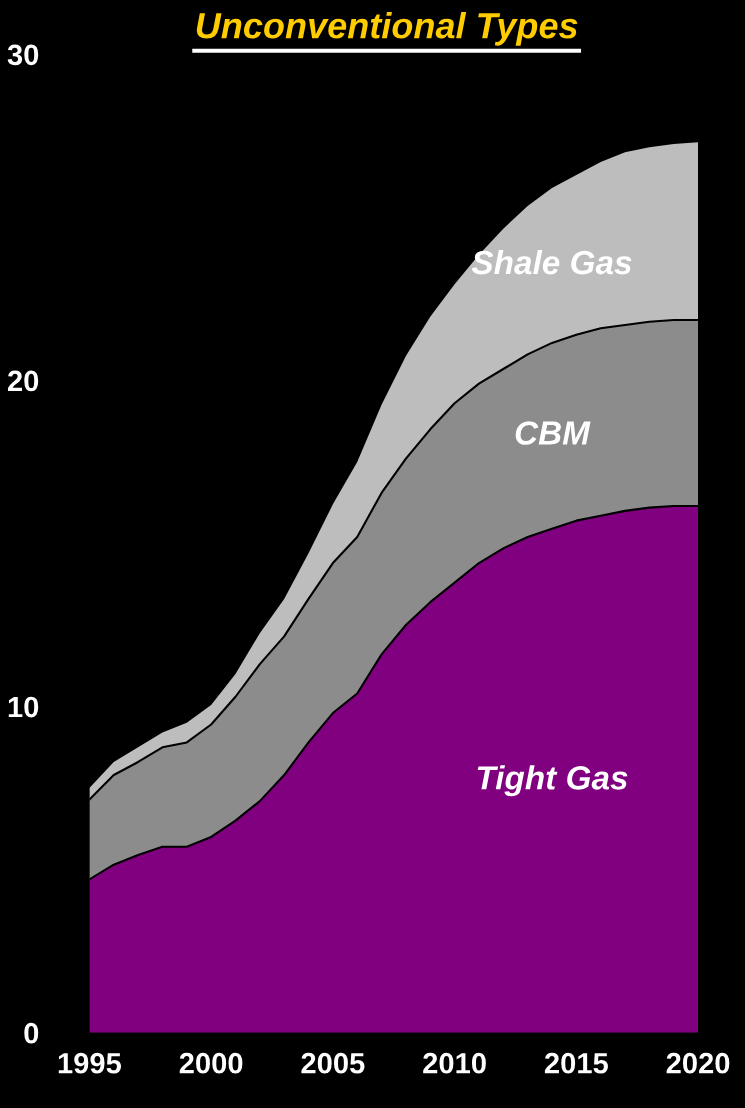  What do you see at coordinates (23, 55) in the screenshot?
I see `y-tick-label: 30` at bounding box center [23, 55].